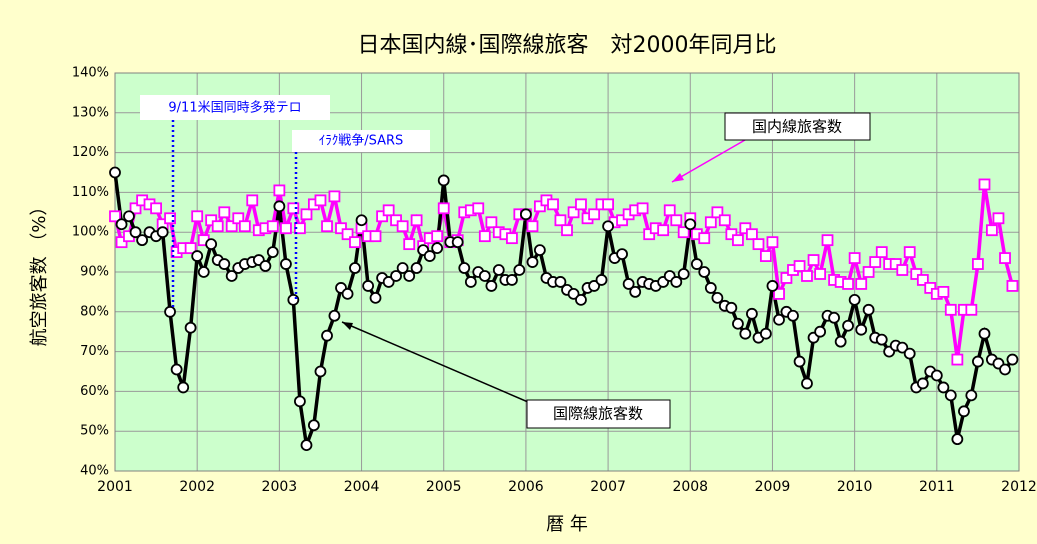  Describe the element at coordinates (678, 177) in the screenshot. I see `arrowhead` at that location.